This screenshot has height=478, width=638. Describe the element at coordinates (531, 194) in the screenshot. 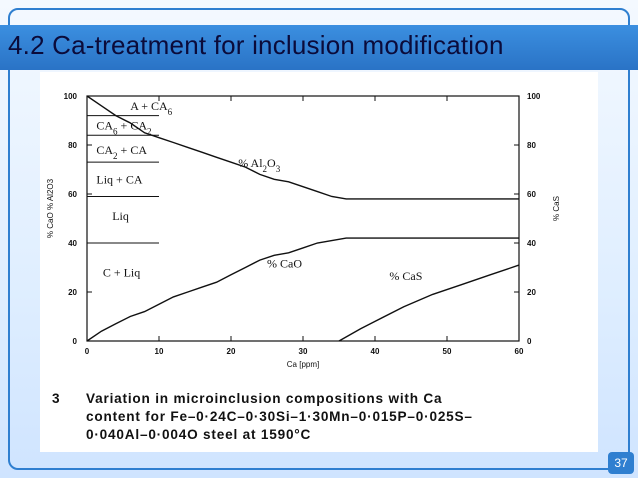

I see `y-tick-label-right: 60` at that location.